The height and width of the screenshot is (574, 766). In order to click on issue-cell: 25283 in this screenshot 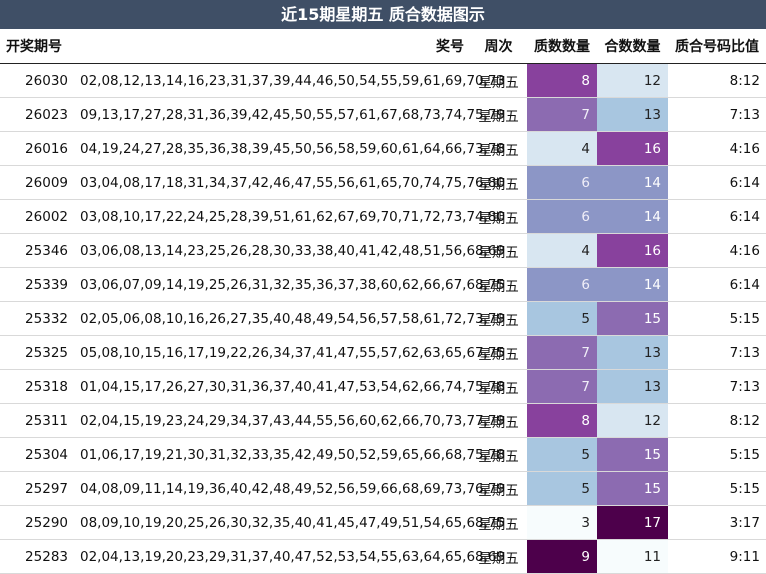, I will do `click(37, 556)`.